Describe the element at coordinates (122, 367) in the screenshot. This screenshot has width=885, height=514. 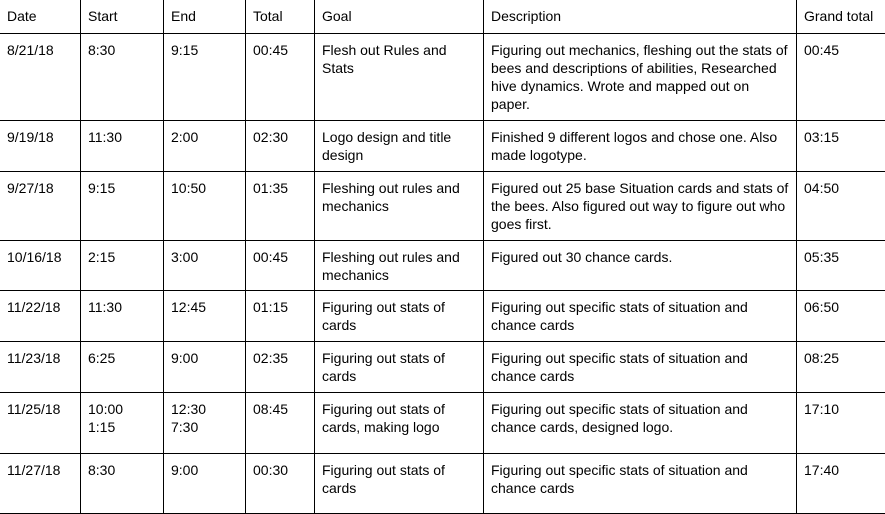
I see `cell-start: 6:25` at that location.